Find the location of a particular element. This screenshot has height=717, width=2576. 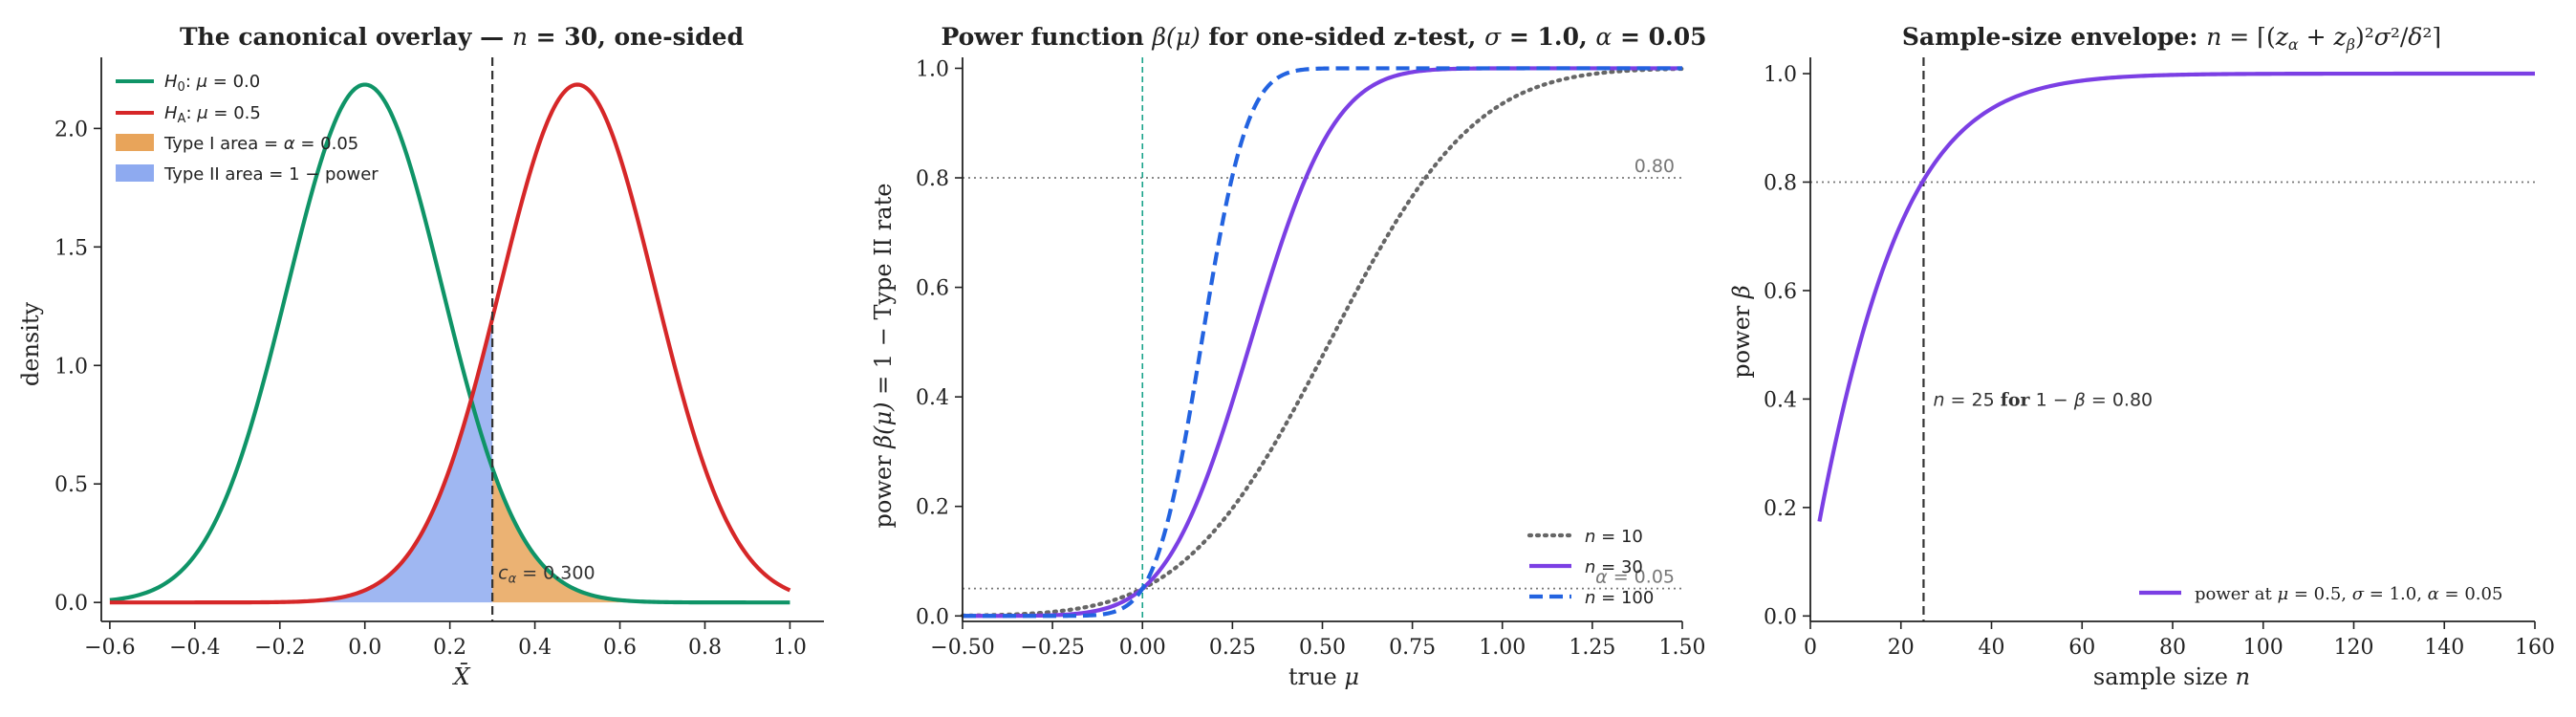

power-xtick-label: −0.50 is located at coordinates (962, 648).